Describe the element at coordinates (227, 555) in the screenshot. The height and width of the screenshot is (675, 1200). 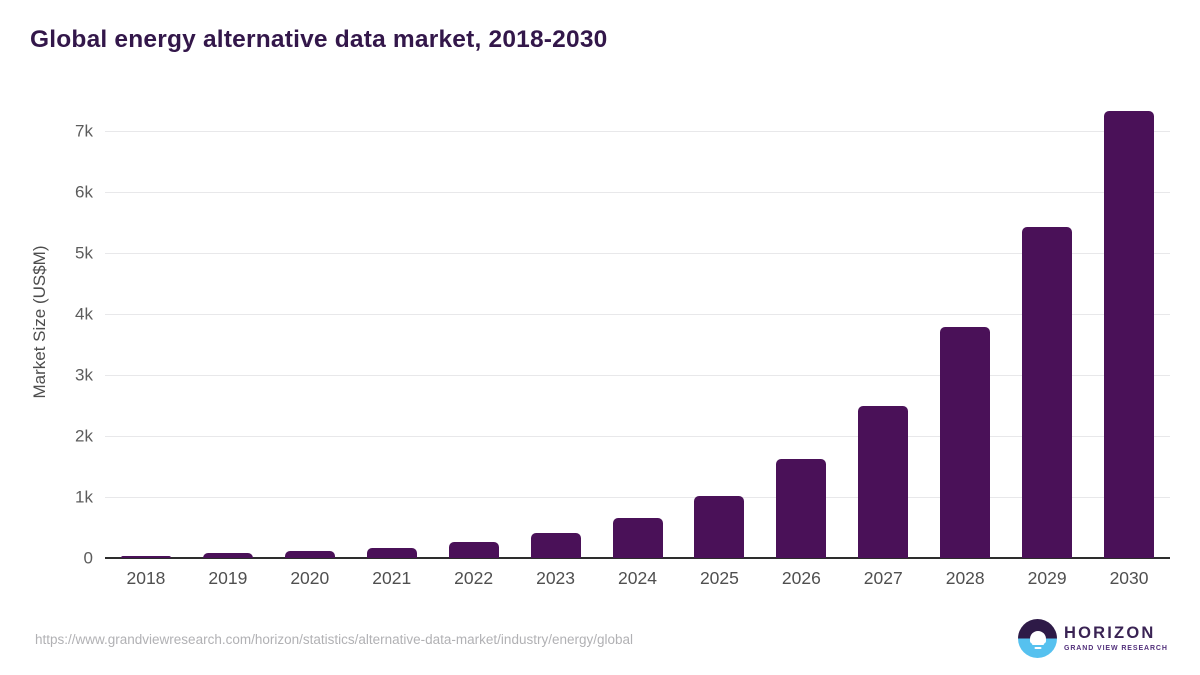
I see `bar-2019` at that location.